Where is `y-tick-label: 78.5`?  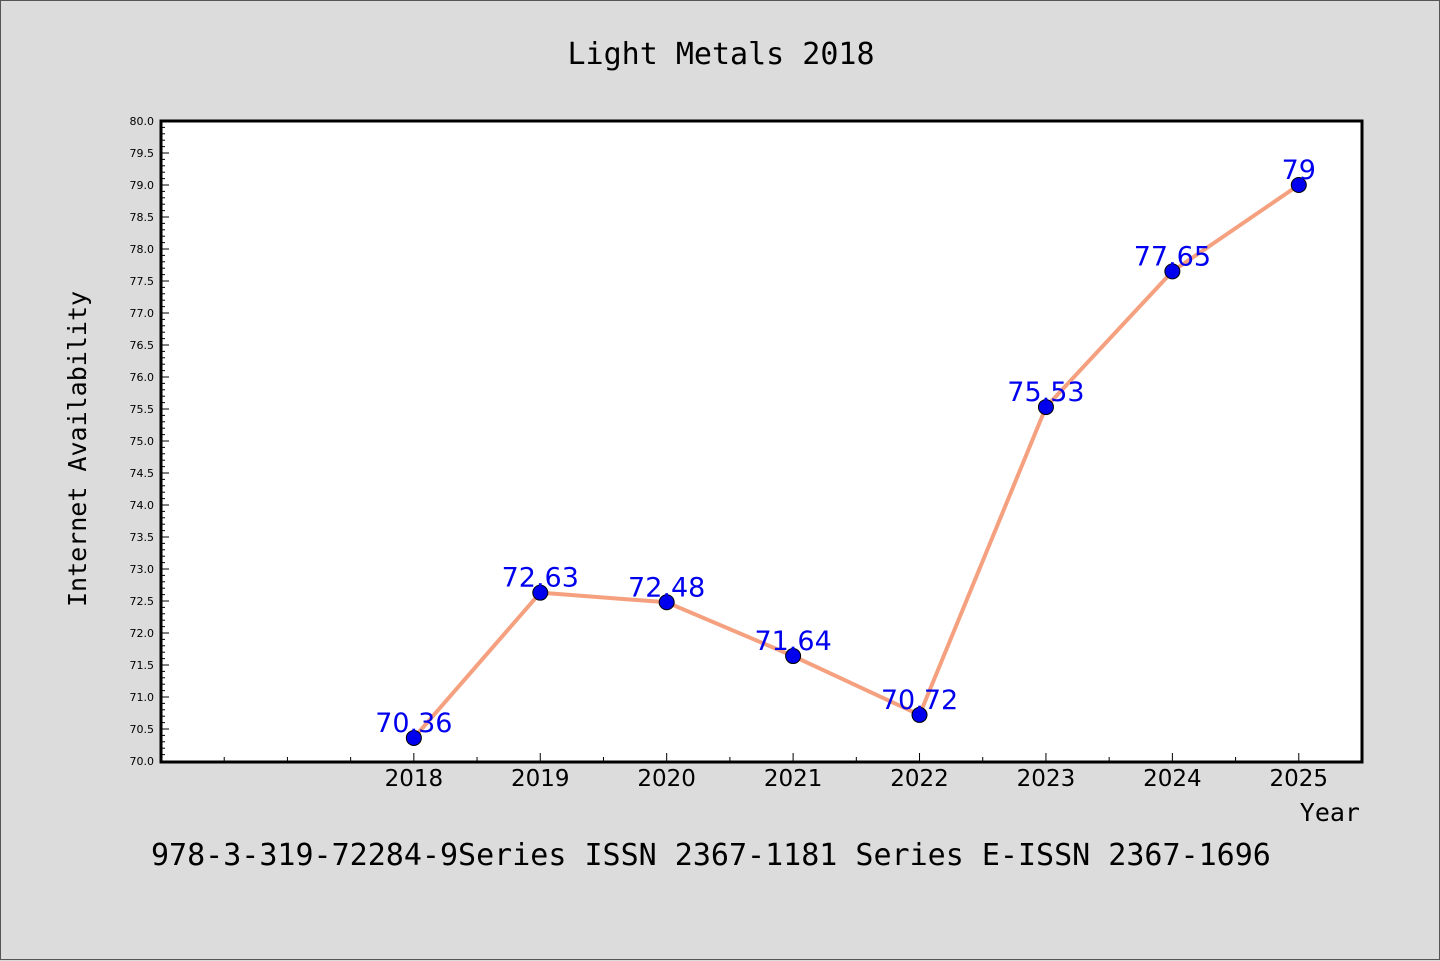
y-tick-label: 78.5 is located at coordinates (142, 217).